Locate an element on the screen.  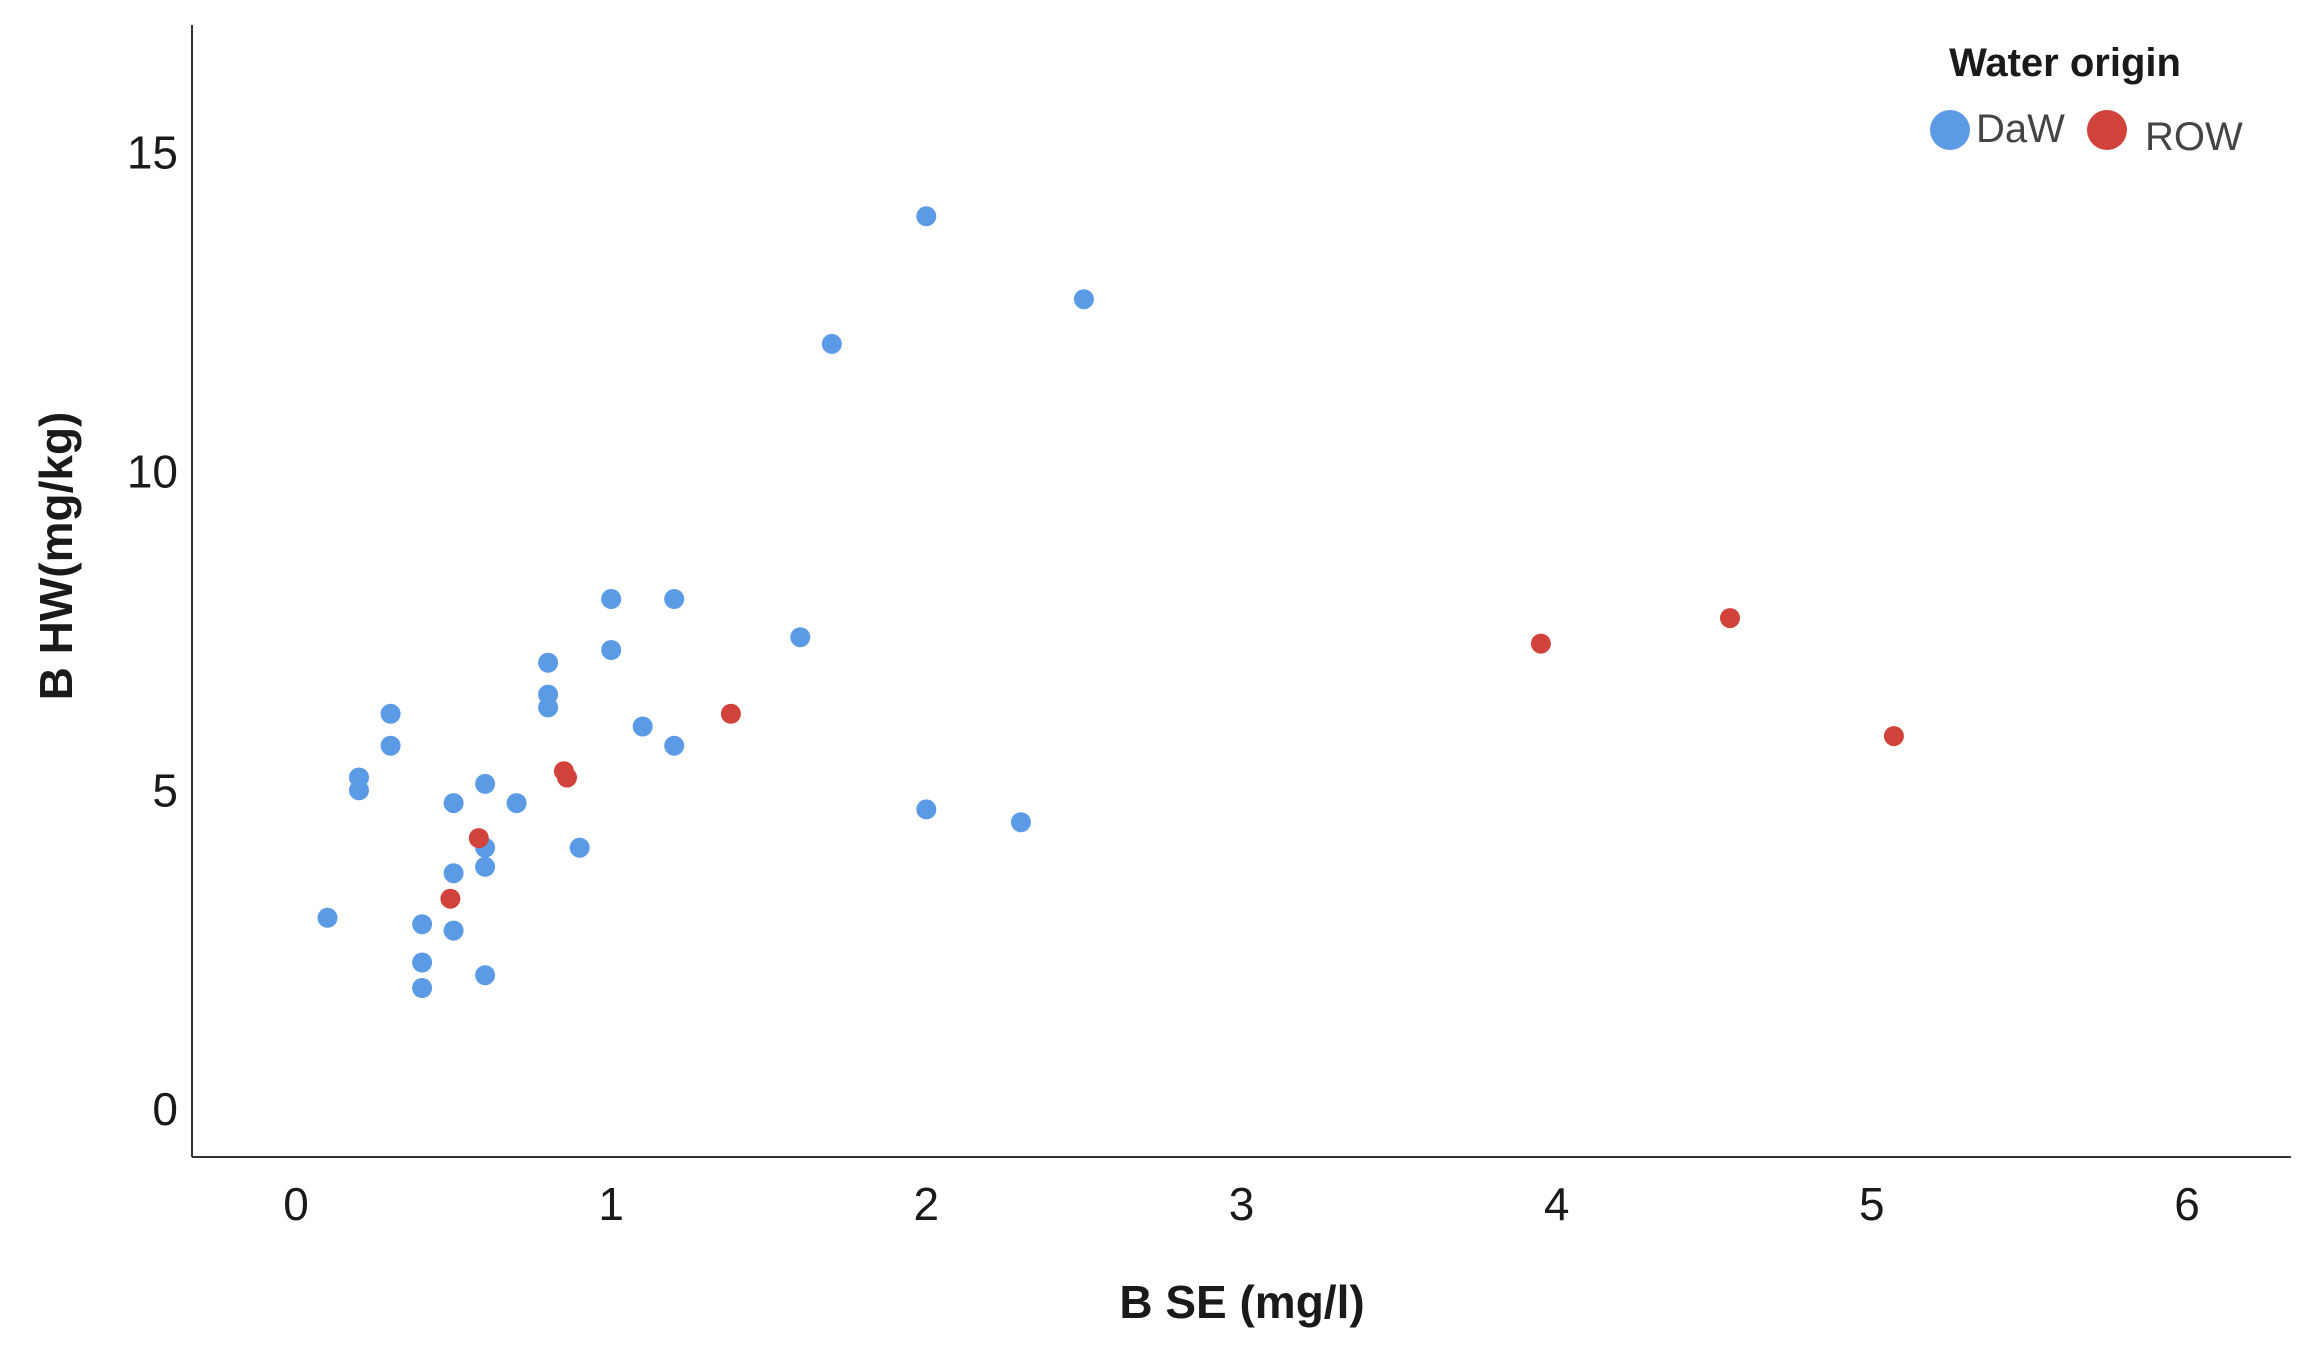
x-tick-label: 0 is located at coordinates (296, 1204).